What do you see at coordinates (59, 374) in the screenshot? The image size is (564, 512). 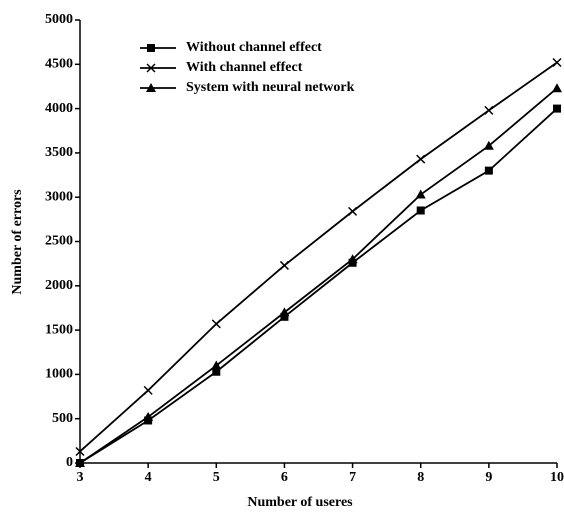 I see `y-tick-label: 1000` at bounding box center [59, 374].